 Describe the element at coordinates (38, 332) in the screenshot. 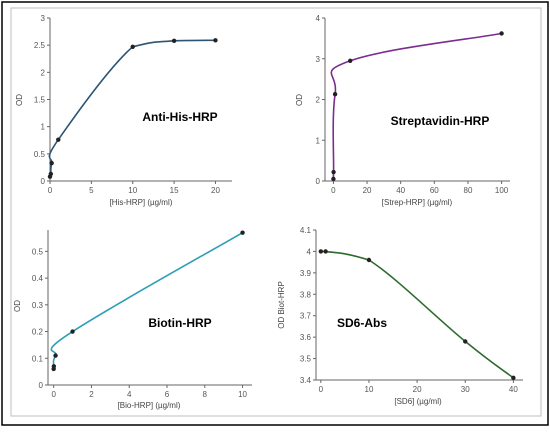

I see `y-tick-label: 0.2` at that location.